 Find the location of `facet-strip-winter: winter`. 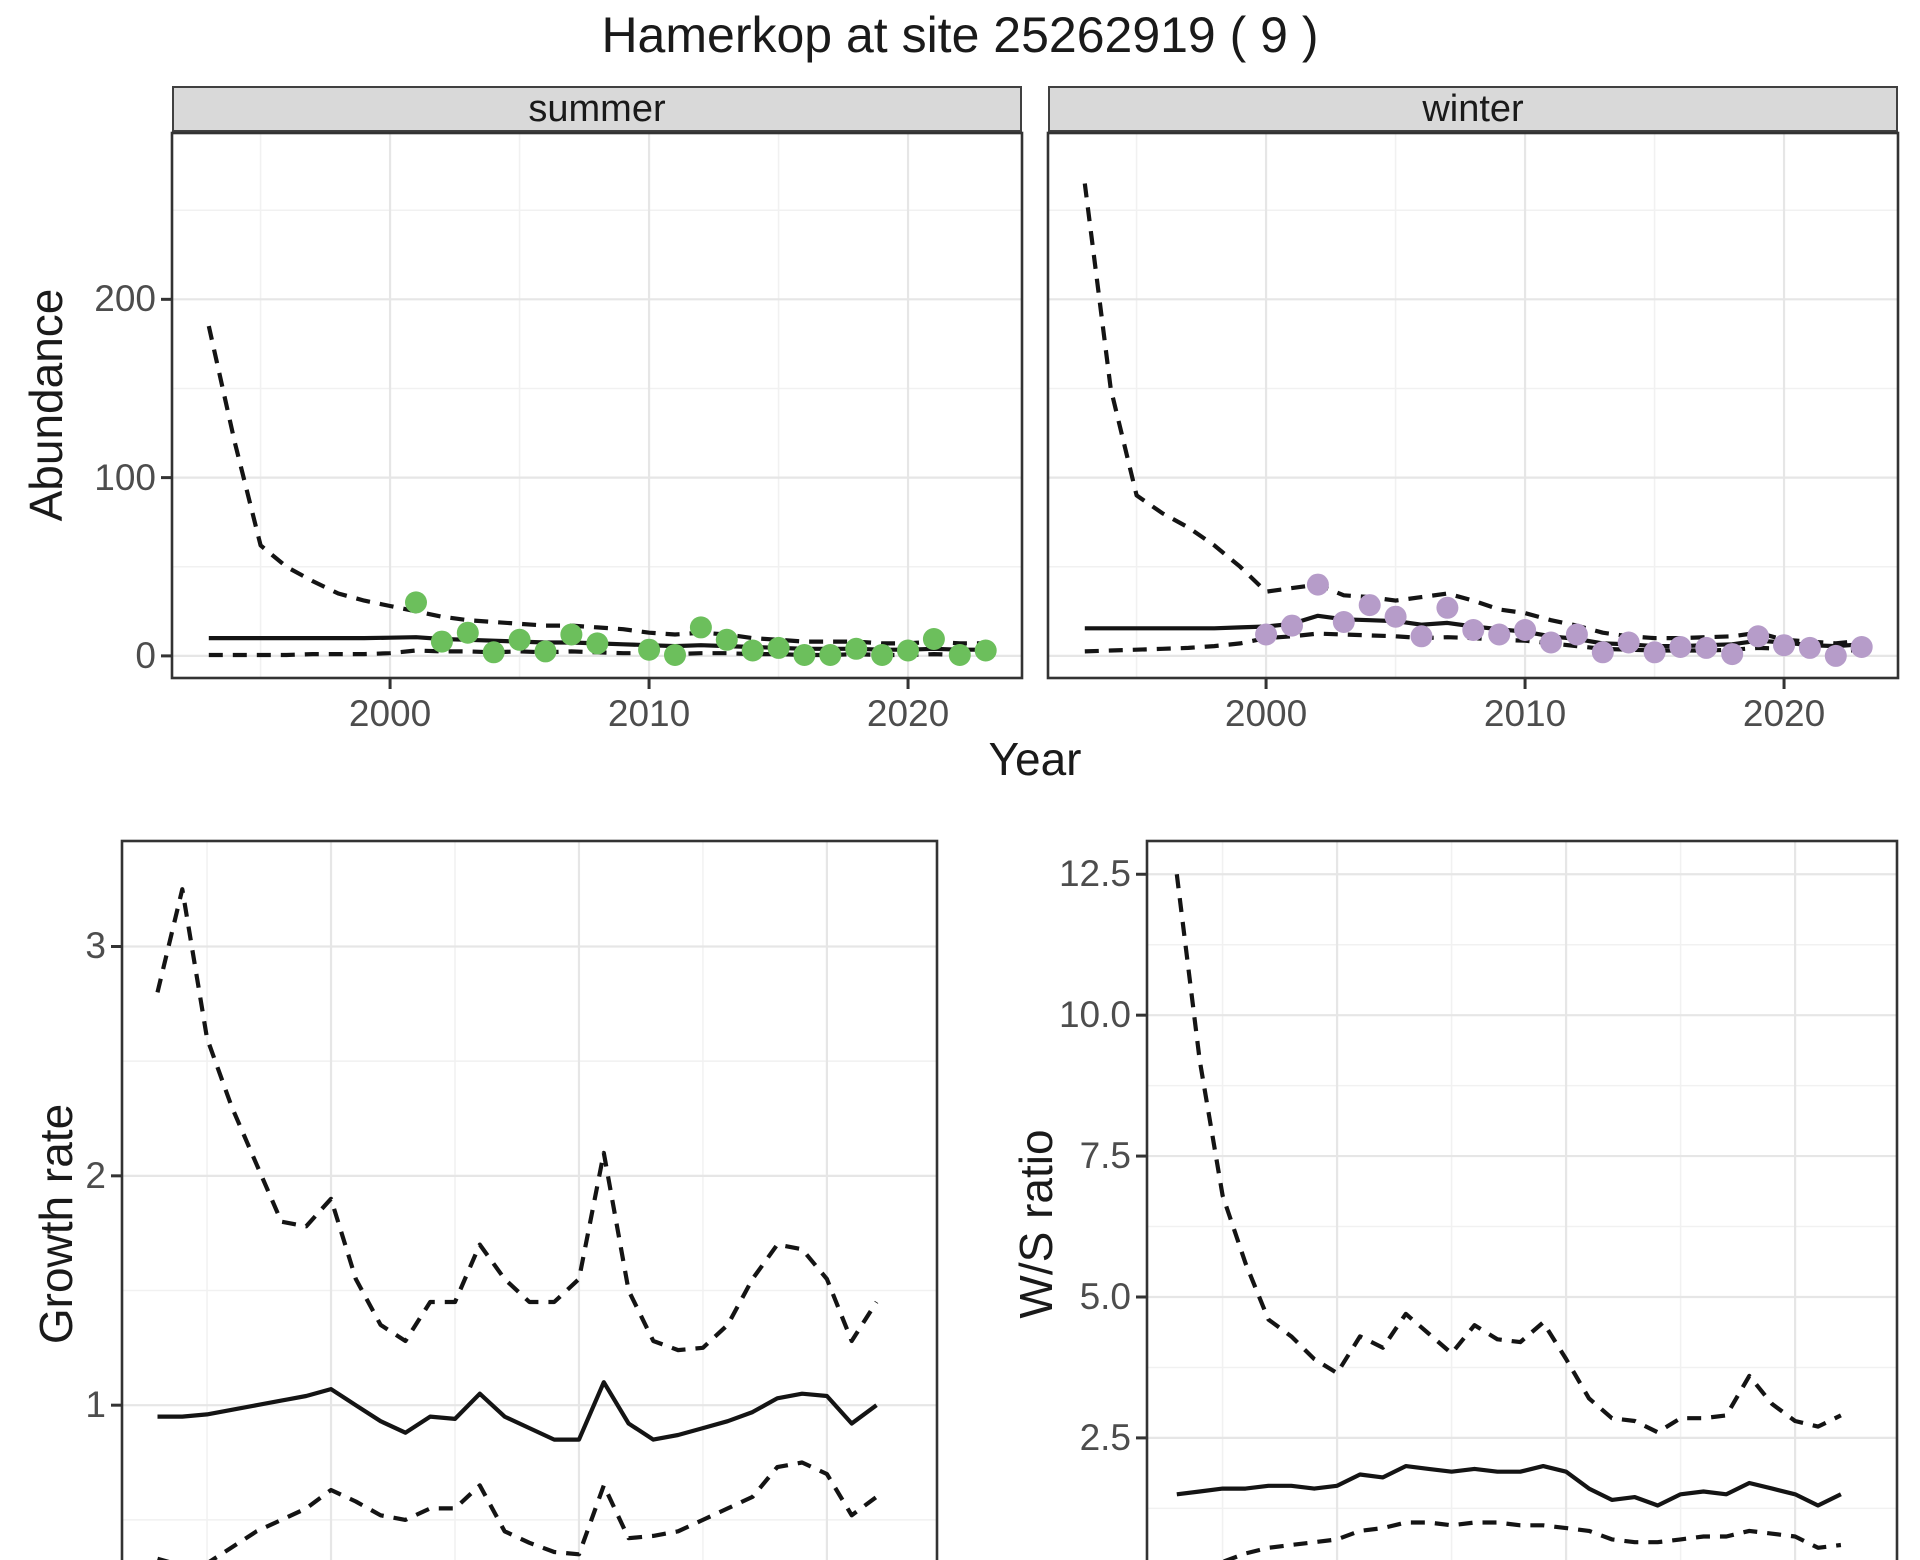

facet-strip-winter: winter is located at coordinates (1473, 109).